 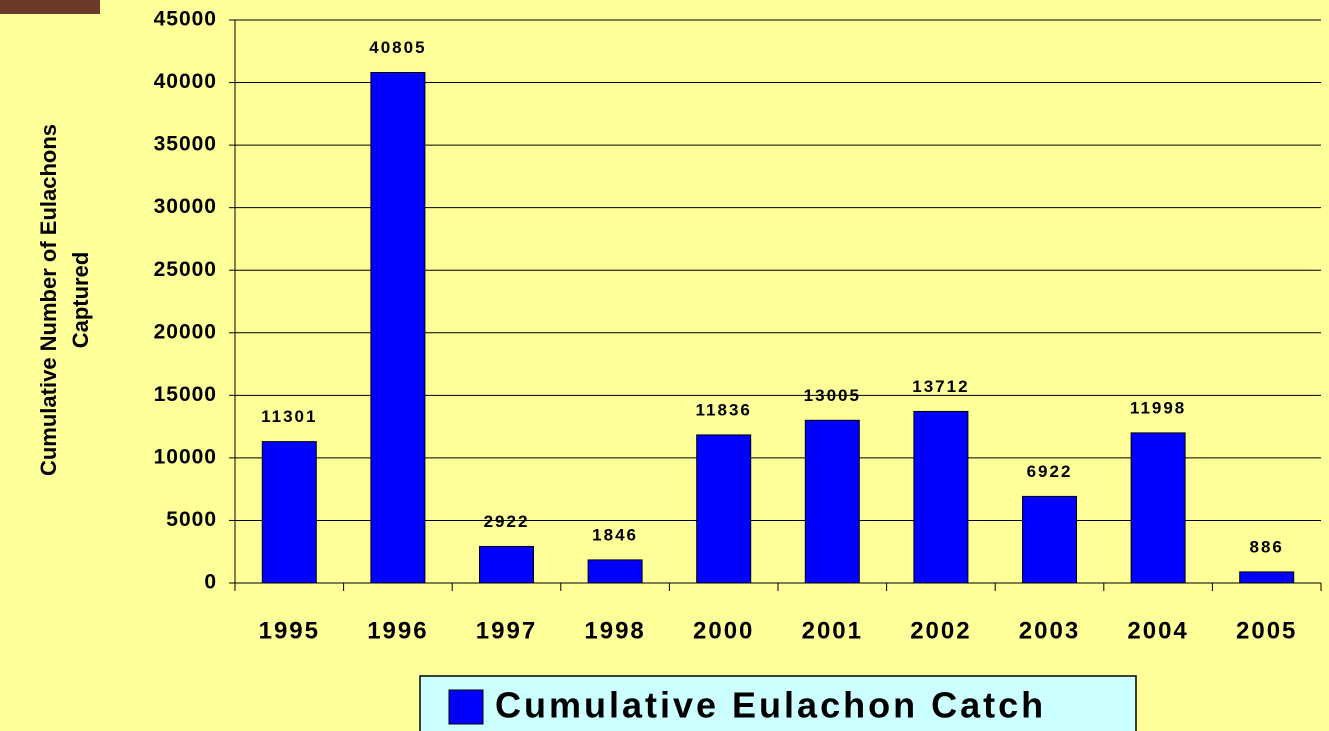 I want to click on legend-swatch, so click(x=466, y=707).